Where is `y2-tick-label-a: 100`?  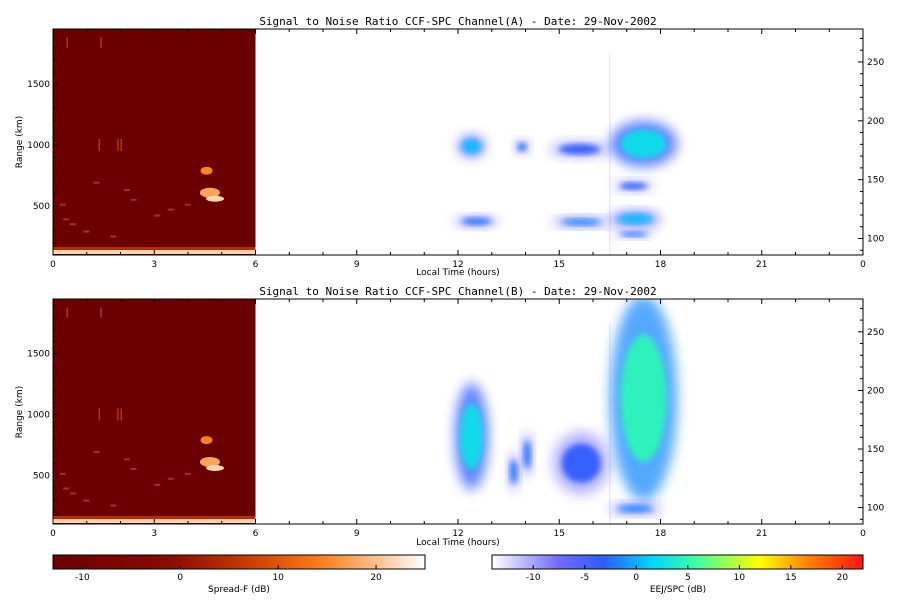
y2-tick-label-a: 100 is located at coordinates (875, 240).